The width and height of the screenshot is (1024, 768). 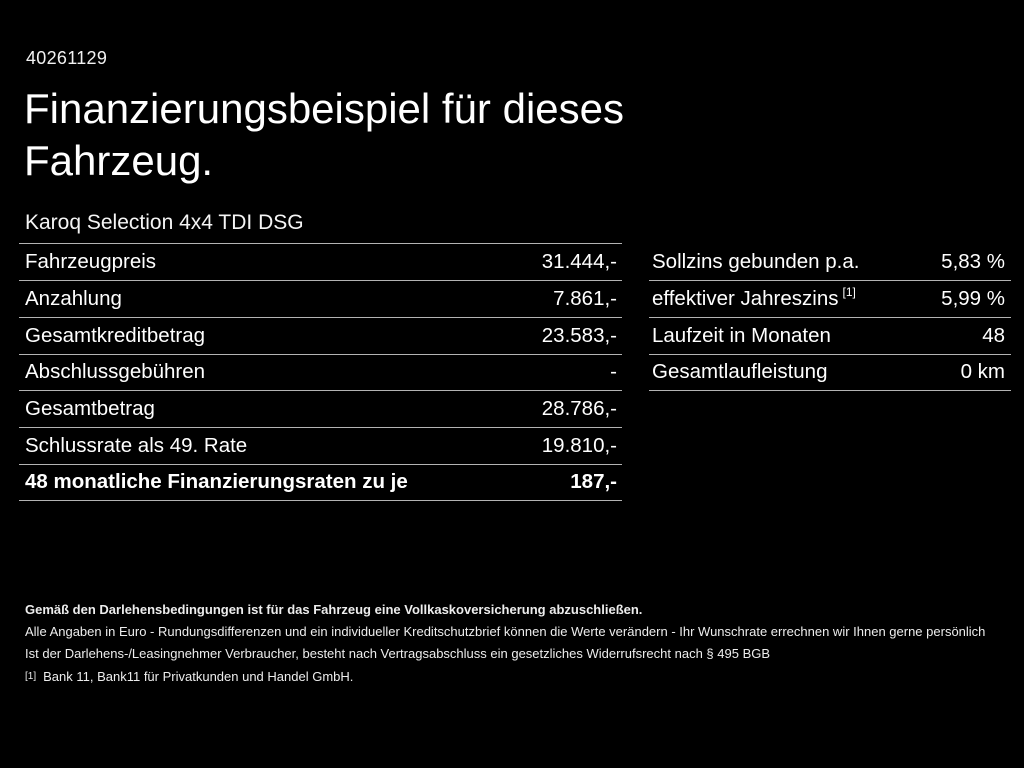 What do you see at coordinates (973, 261) in the screenshot?
I see `row-value: 5,83 %` at bounding box center [973, 261].